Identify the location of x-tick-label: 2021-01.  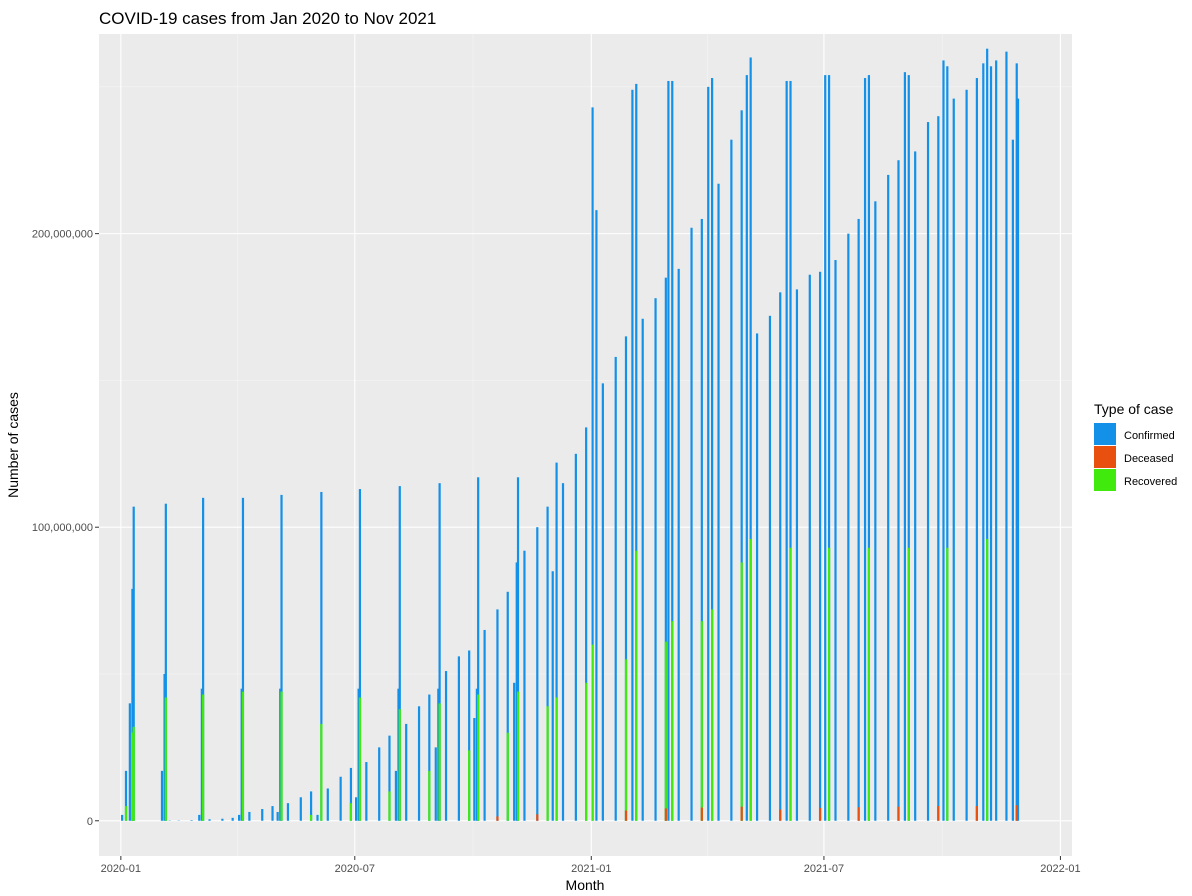
(591, 869).